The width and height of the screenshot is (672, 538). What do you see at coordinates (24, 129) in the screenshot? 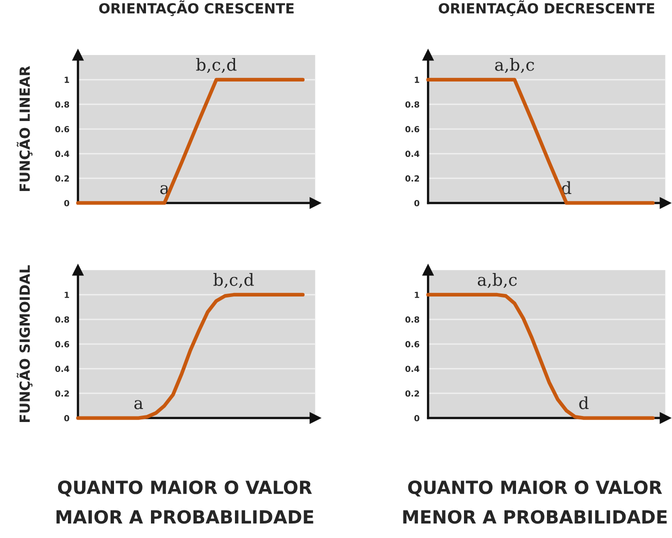
I see `y-axis-title: FUNÇÃO LINEAR` at bounding box center [24, 129].